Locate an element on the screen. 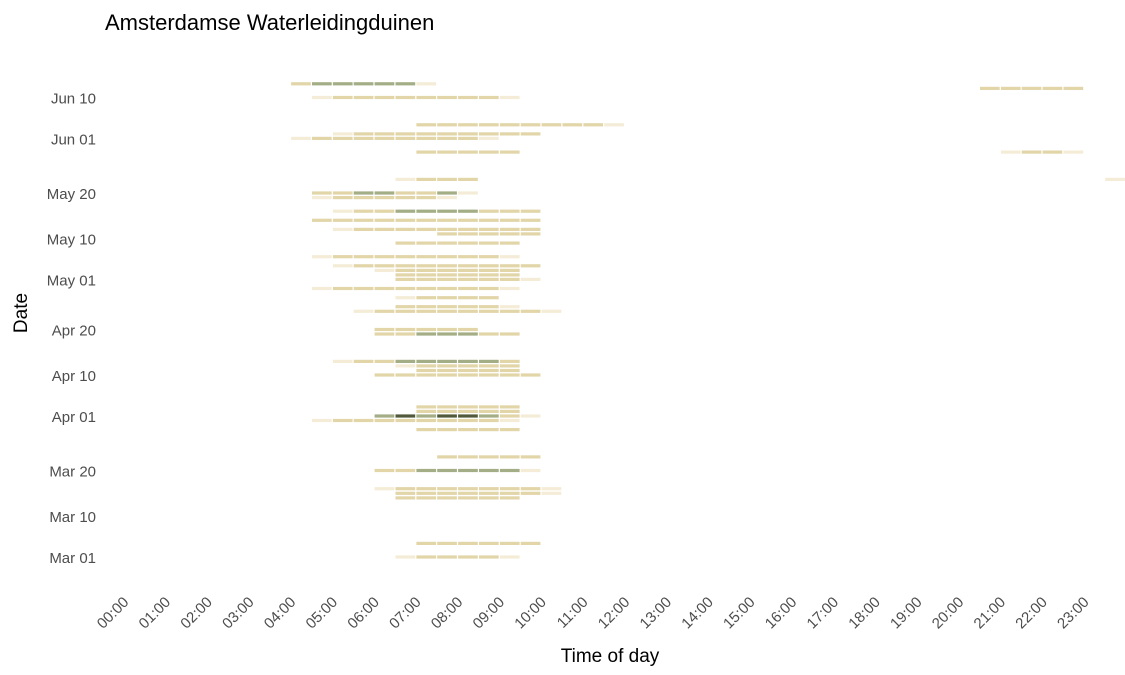  x-tick-label: 08:00 is located at coordinates (447, 613).